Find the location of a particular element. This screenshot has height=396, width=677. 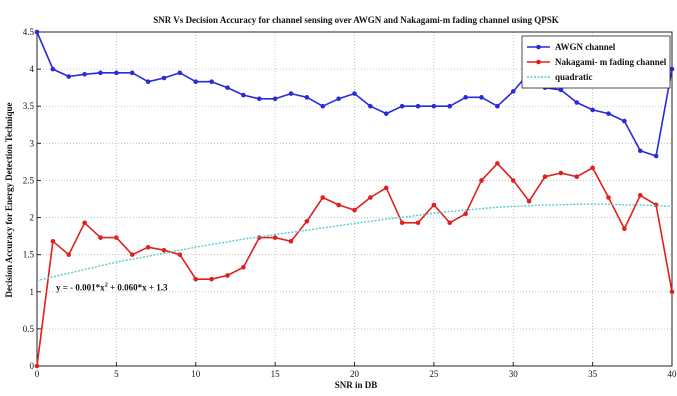

x-tick-label: 0 is located at coordinates (37, 374).